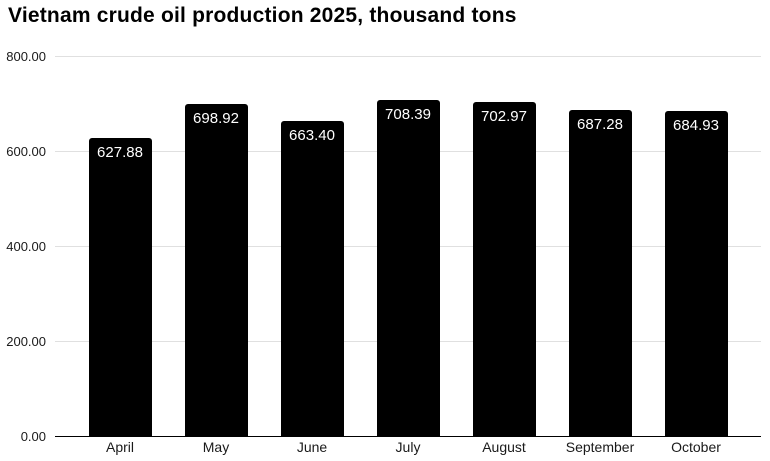  What do you see at coordinates (26, 151) in the screenshot?
I see `y-tick-label: 600.00` at bounding box center [26, 151].